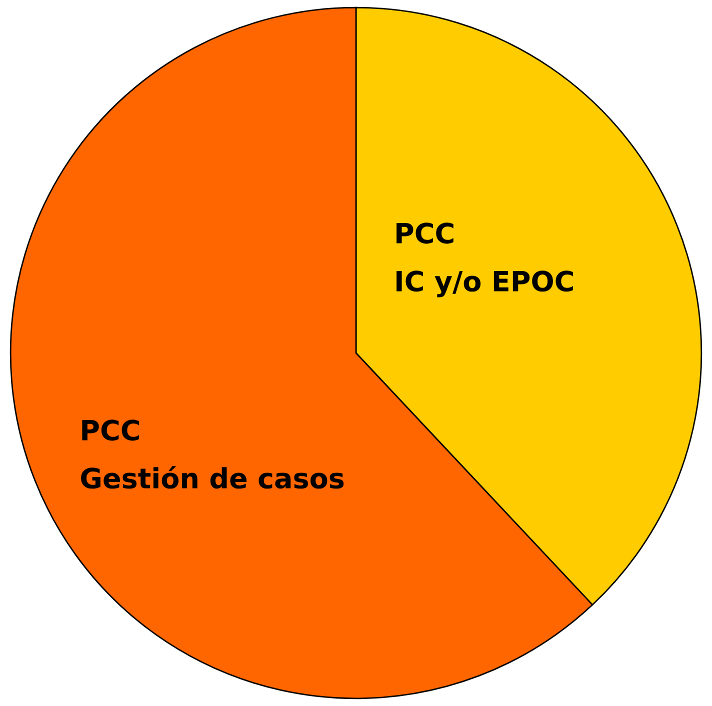  I want to click on slice-label: PCC IC y/o EPOC, so click(484, 260).